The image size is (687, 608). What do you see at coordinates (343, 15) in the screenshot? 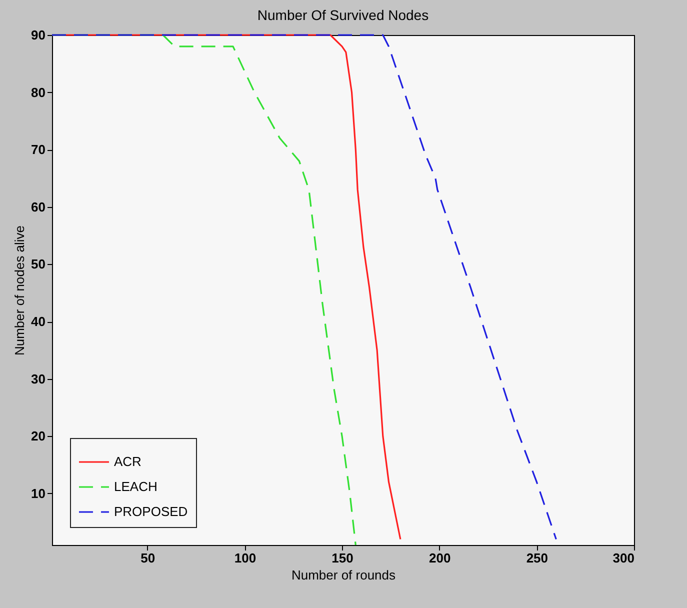
I see `chart-title: Number Of Survived Nodes` at bounding box center [343, 15].